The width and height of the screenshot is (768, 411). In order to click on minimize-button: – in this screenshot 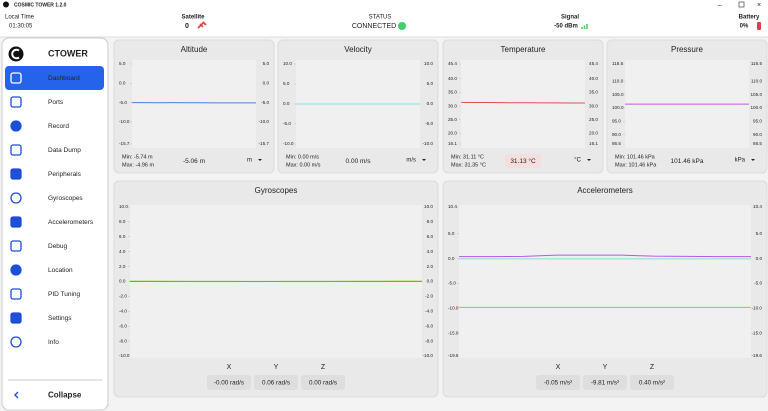, I will do `click(720, 5)`.